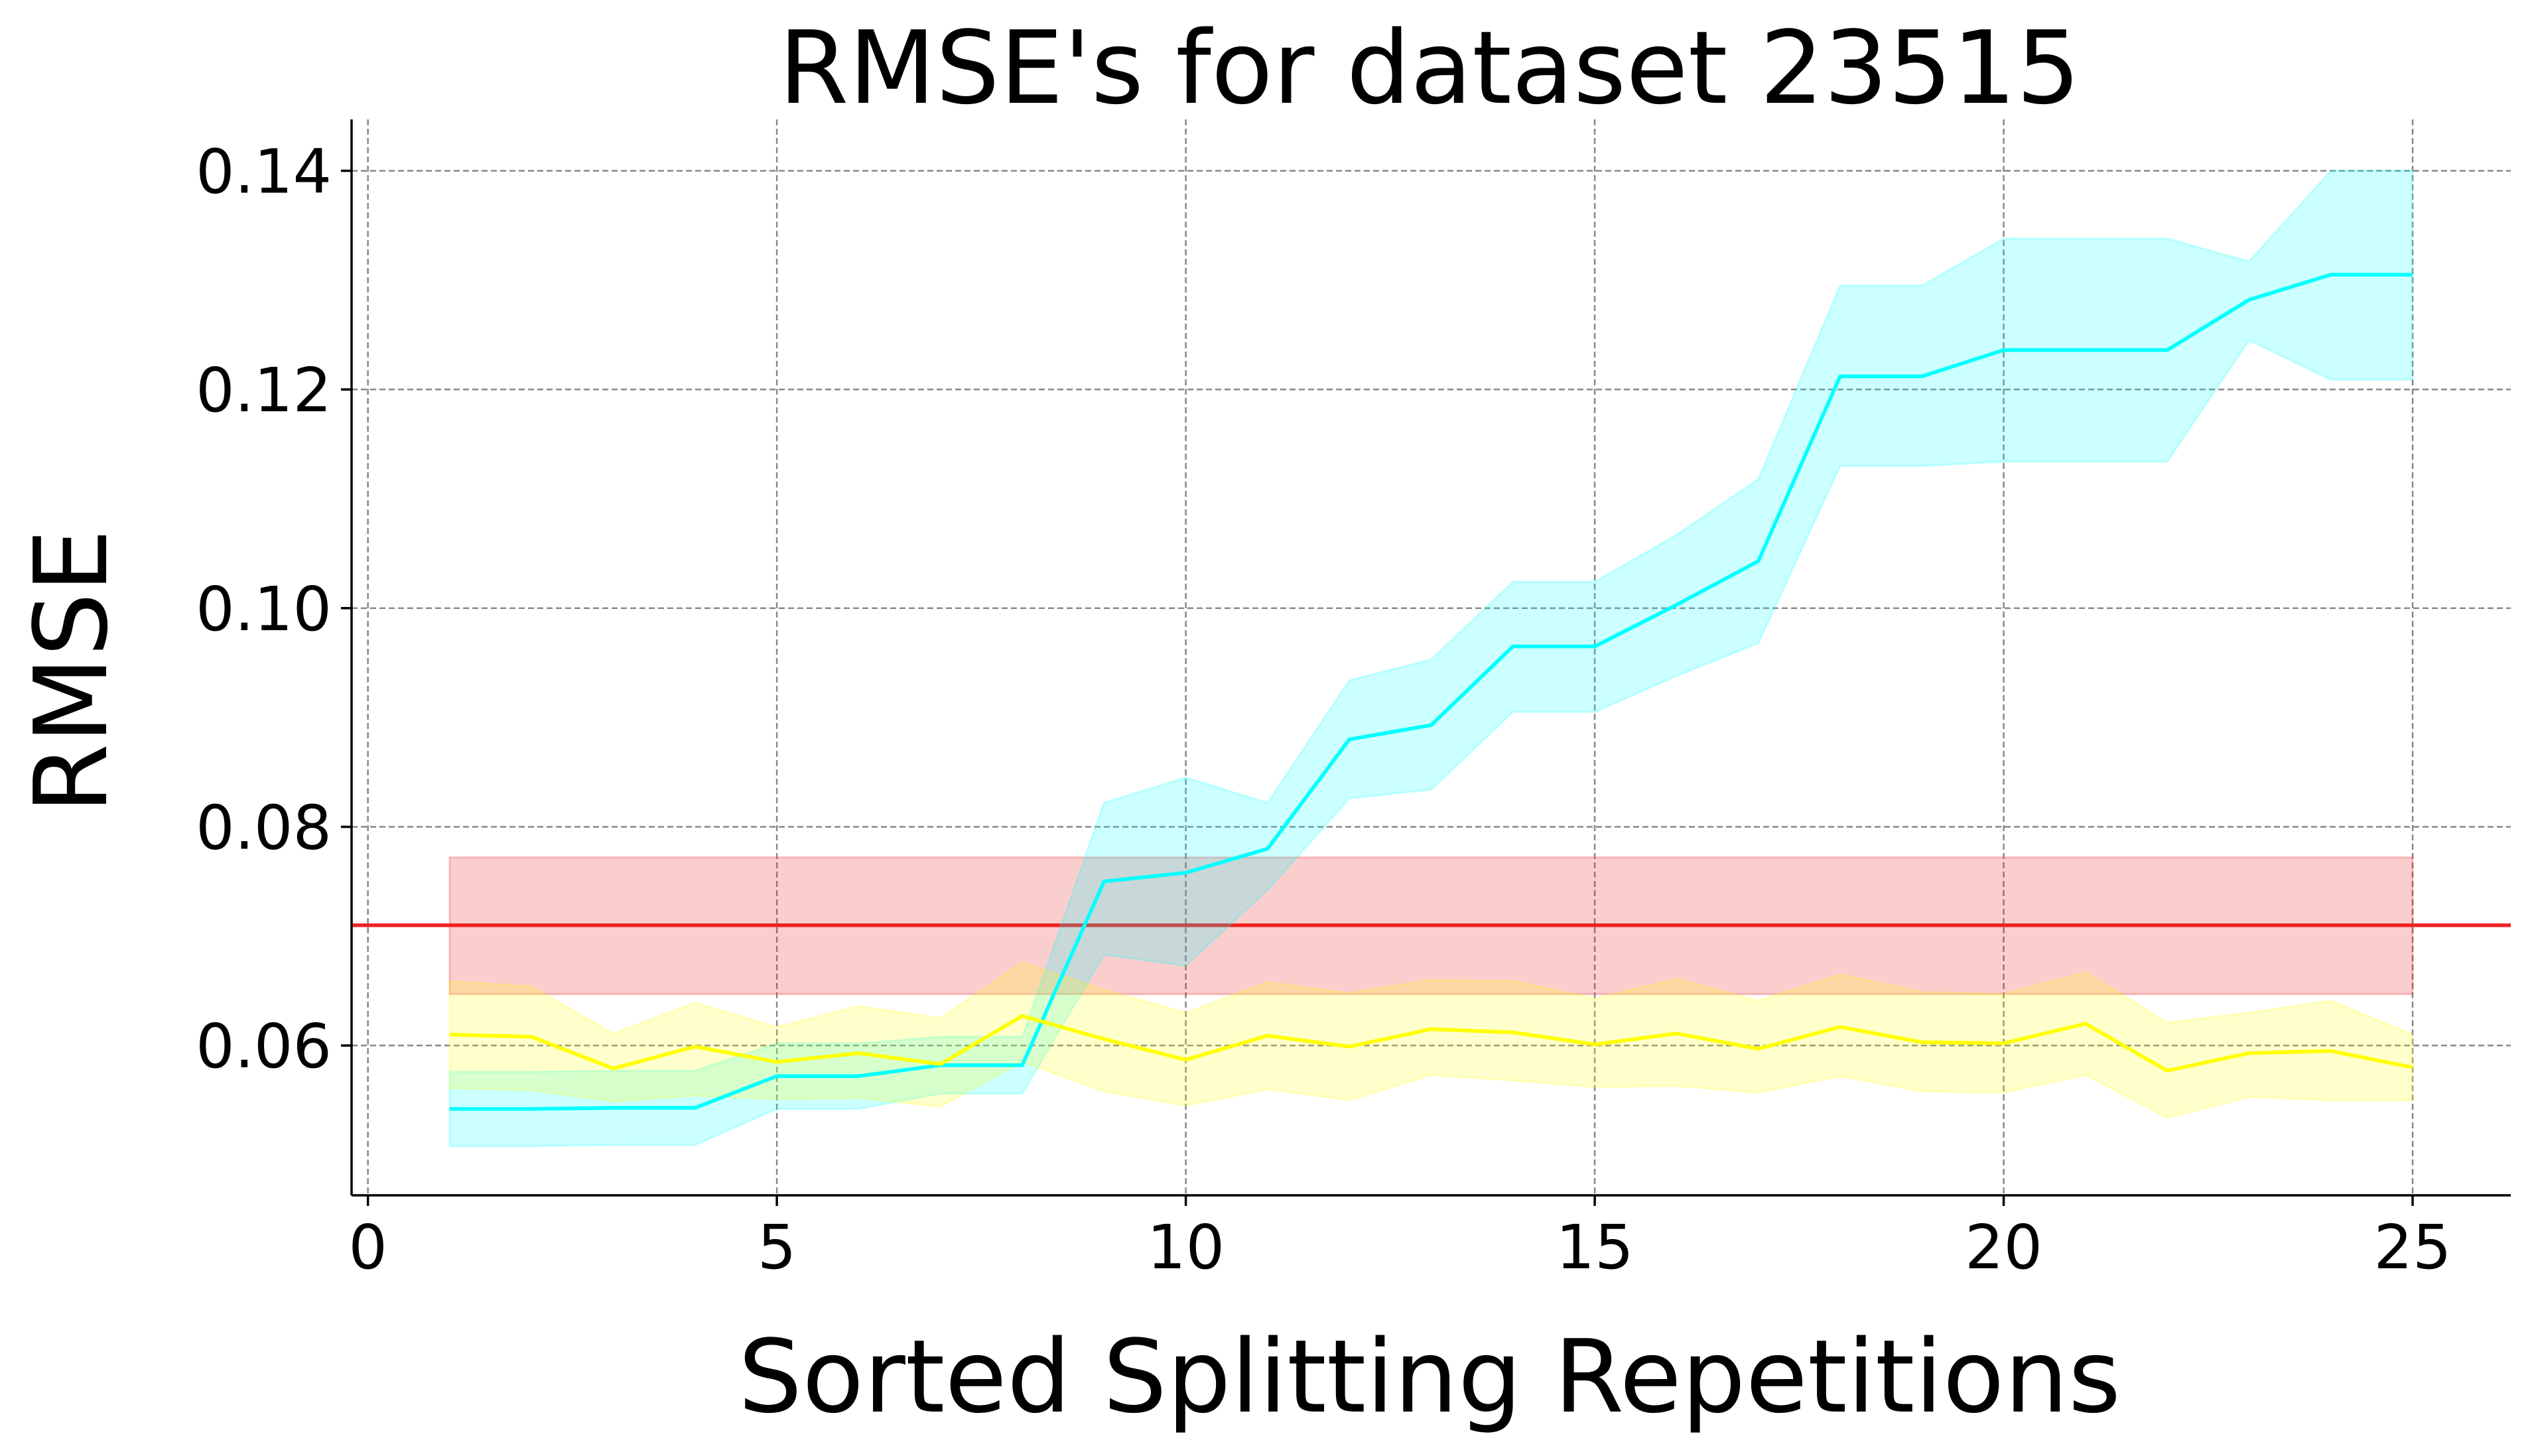  What do you see at coordinates (1400, 1239) in the screenshot?
I see `x-ticks: 0 5 10 15 20 25` at bounding box center [1400, 1239].